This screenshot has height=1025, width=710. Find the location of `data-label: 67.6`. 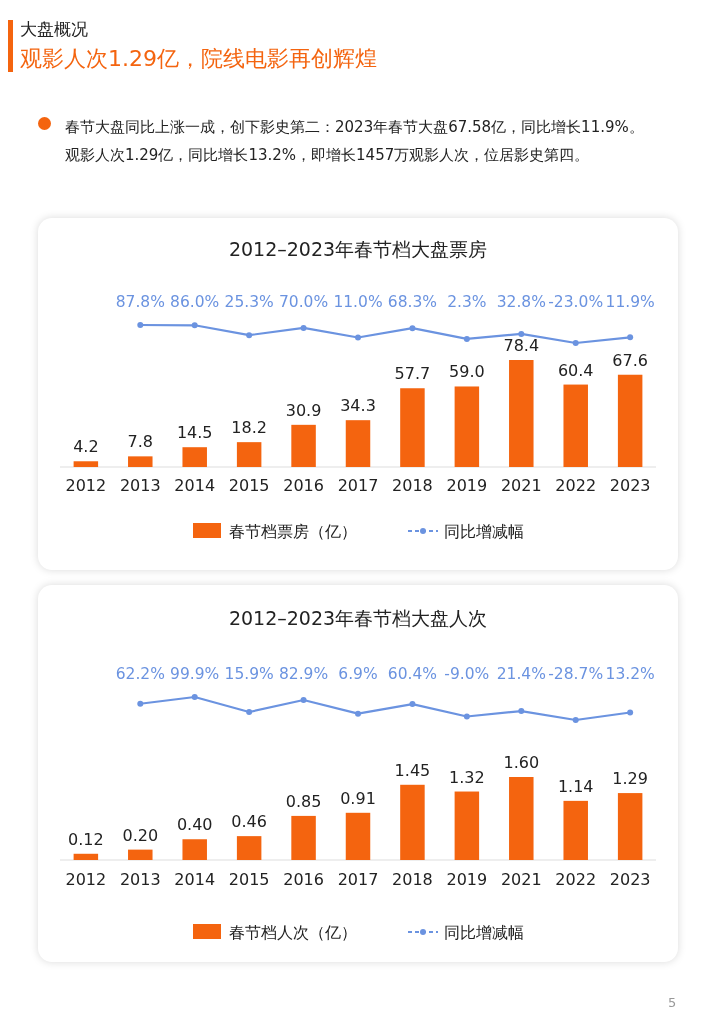

data-label: 67.6 is located at coordinates (630, 360).